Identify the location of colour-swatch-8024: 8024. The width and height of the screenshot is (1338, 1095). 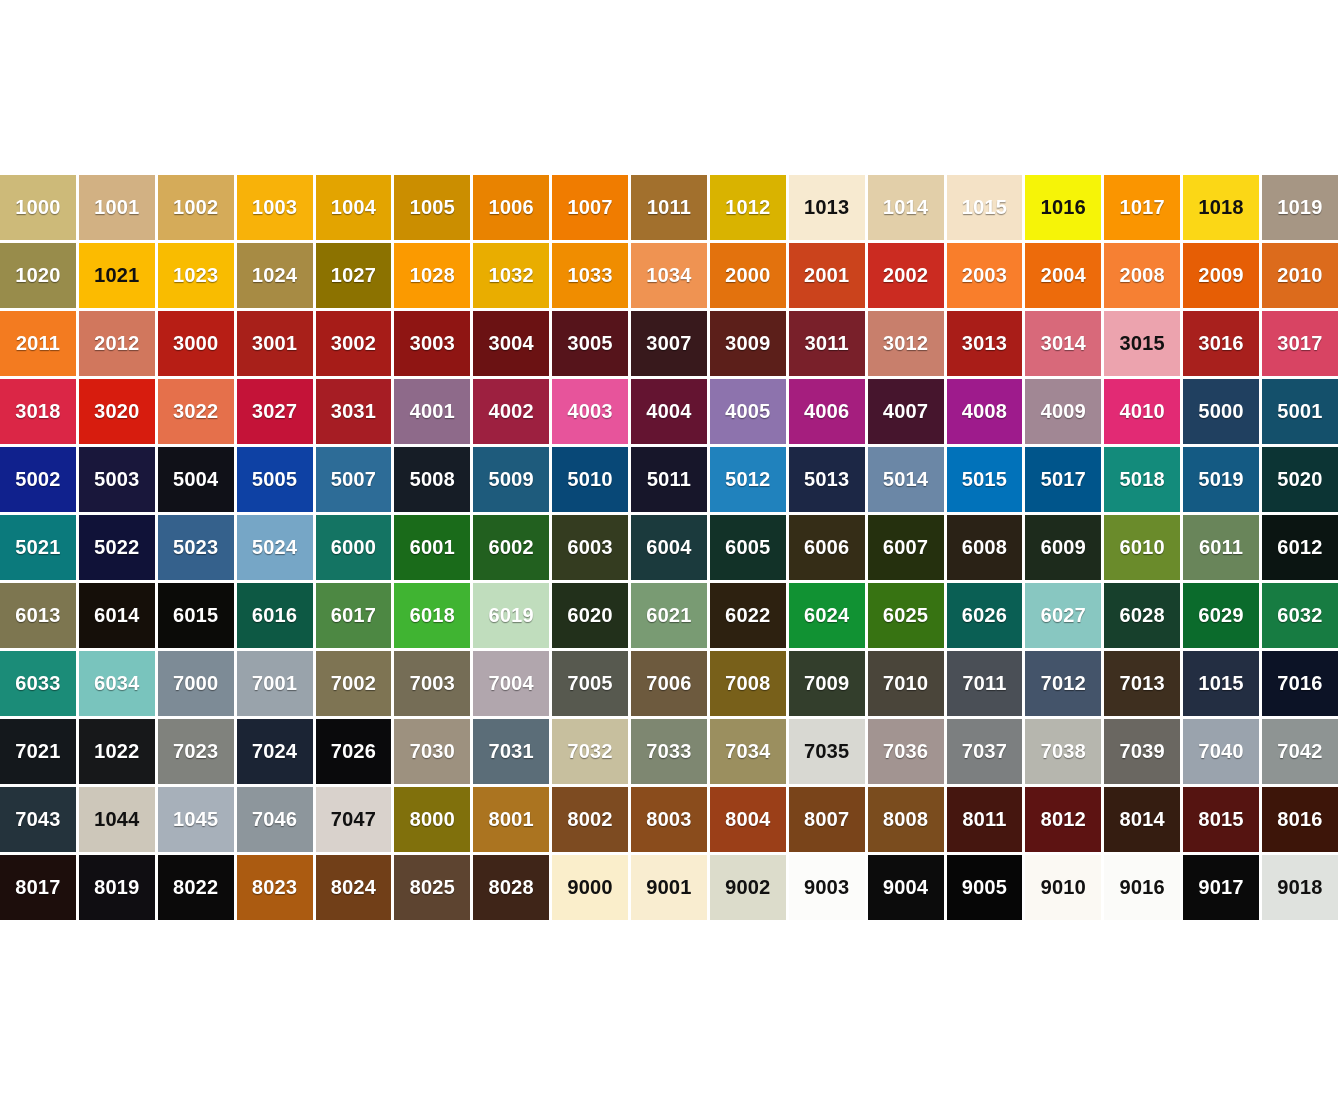
(353, 887).